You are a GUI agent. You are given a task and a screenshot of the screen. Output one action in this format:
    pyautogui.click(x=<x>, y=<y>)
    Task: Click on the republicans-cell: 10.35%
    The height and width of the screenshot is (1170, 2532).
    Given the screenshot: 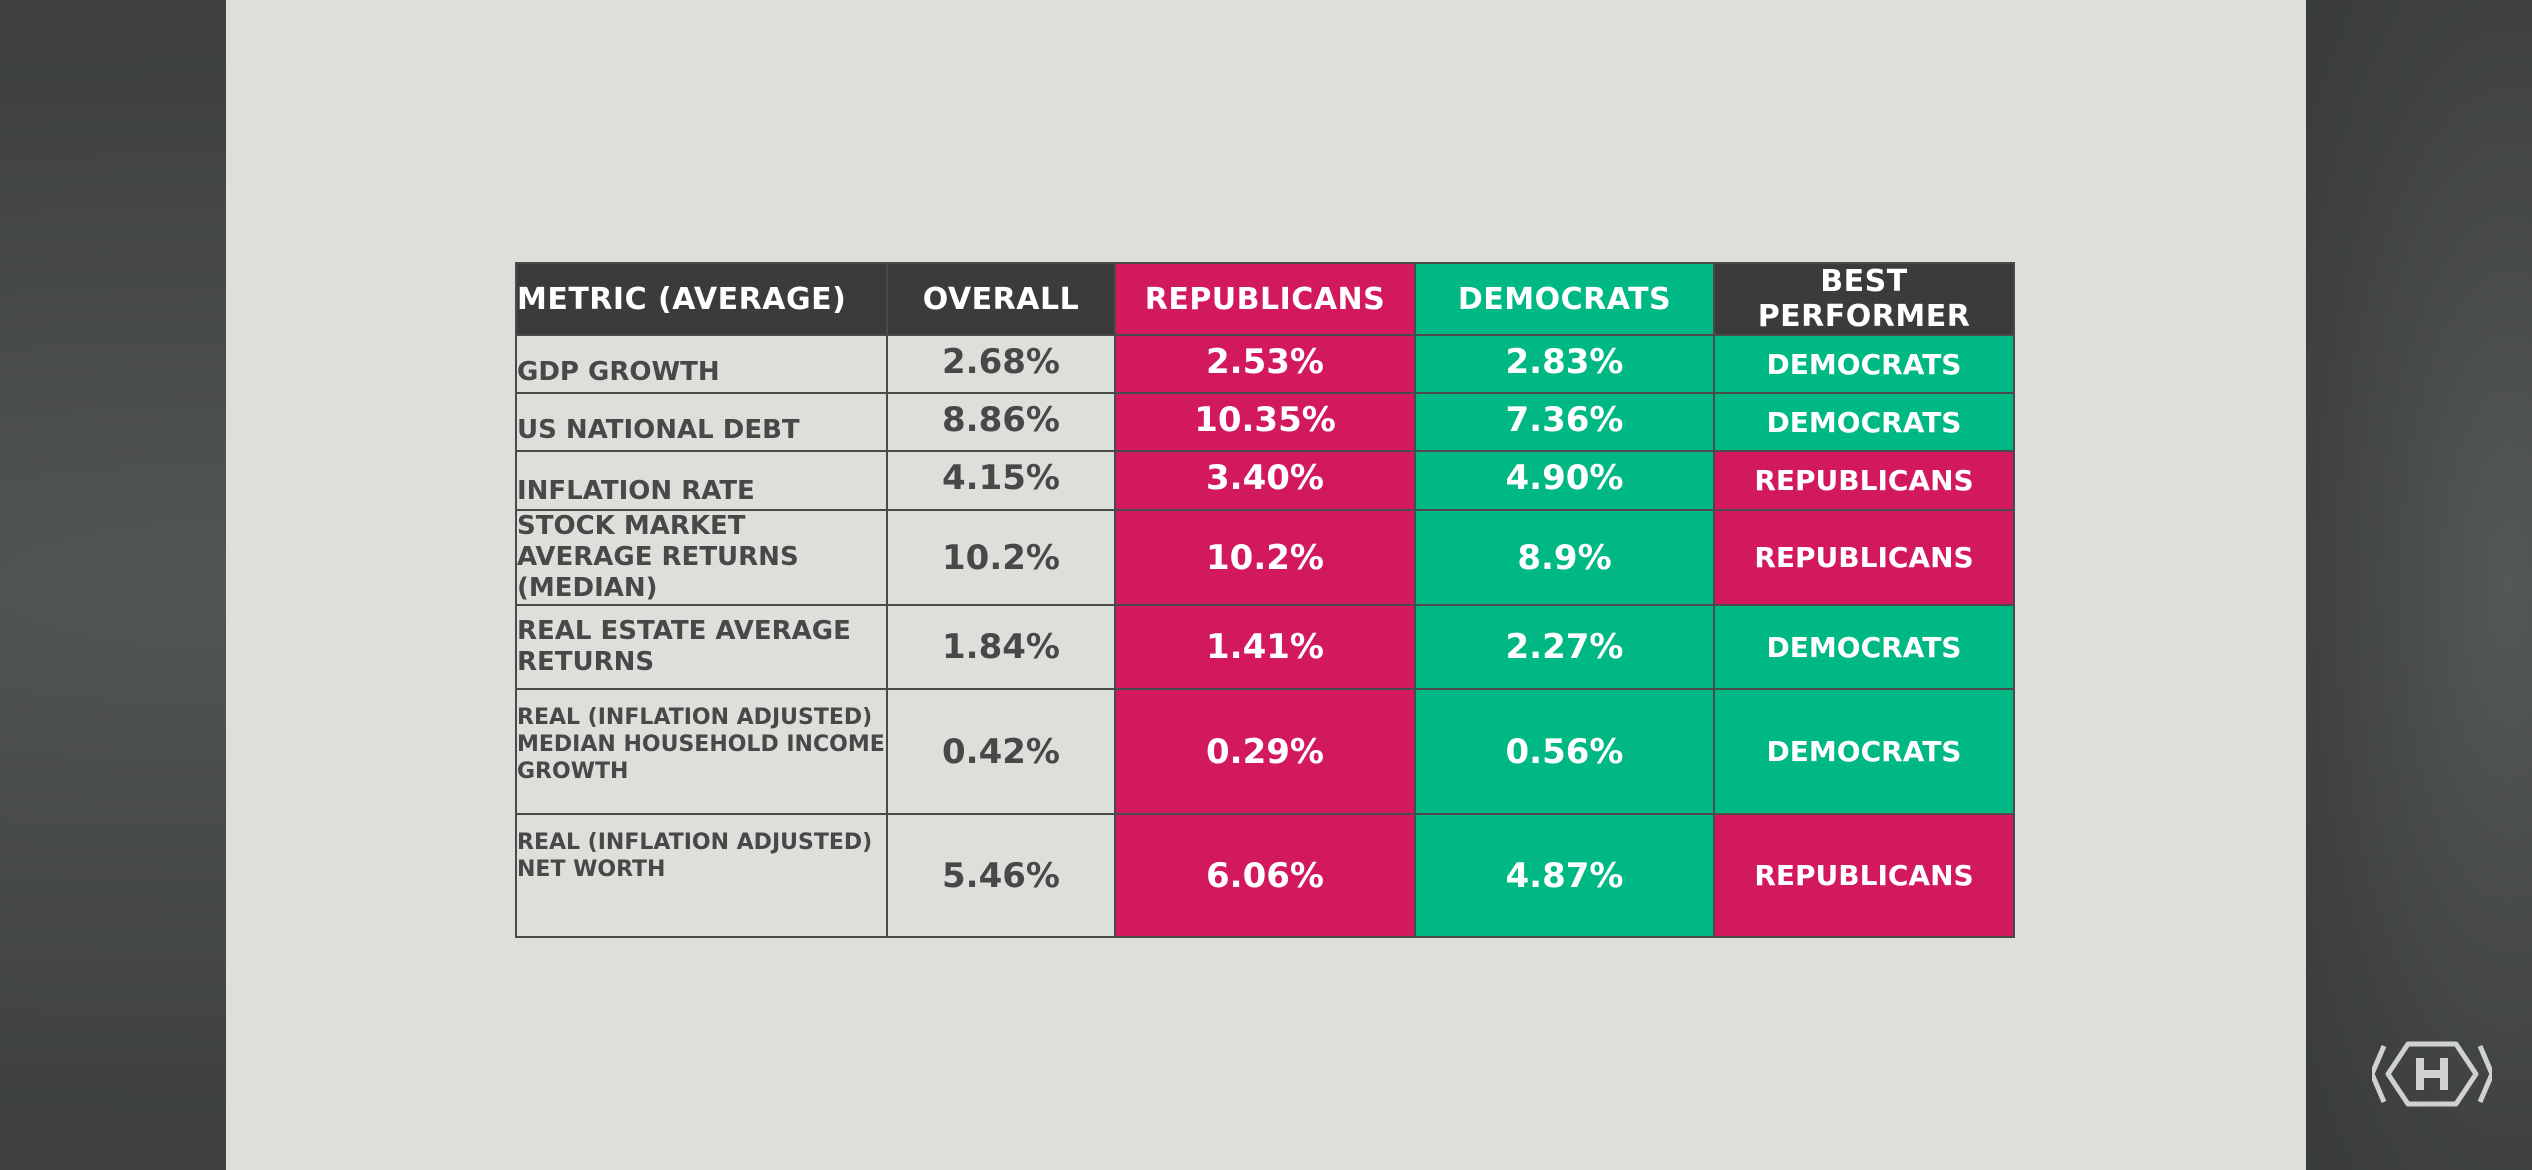 What is the action you would take?
    pyautogui.click(x=1265, y=422)
    